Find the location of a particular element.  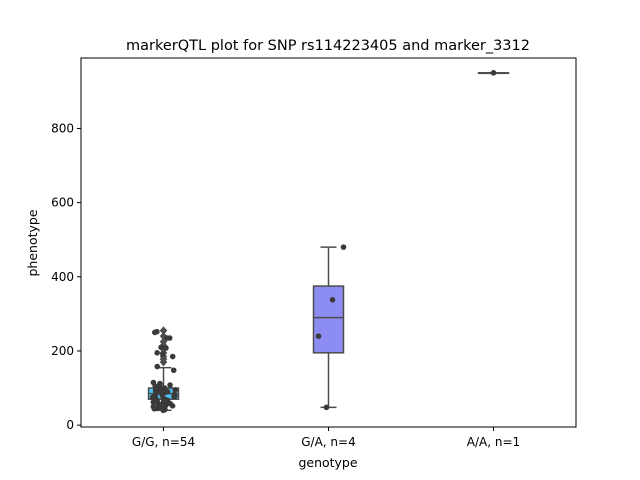

x-tick-label: G/G, n=54 is located at coordinates (163, 442).